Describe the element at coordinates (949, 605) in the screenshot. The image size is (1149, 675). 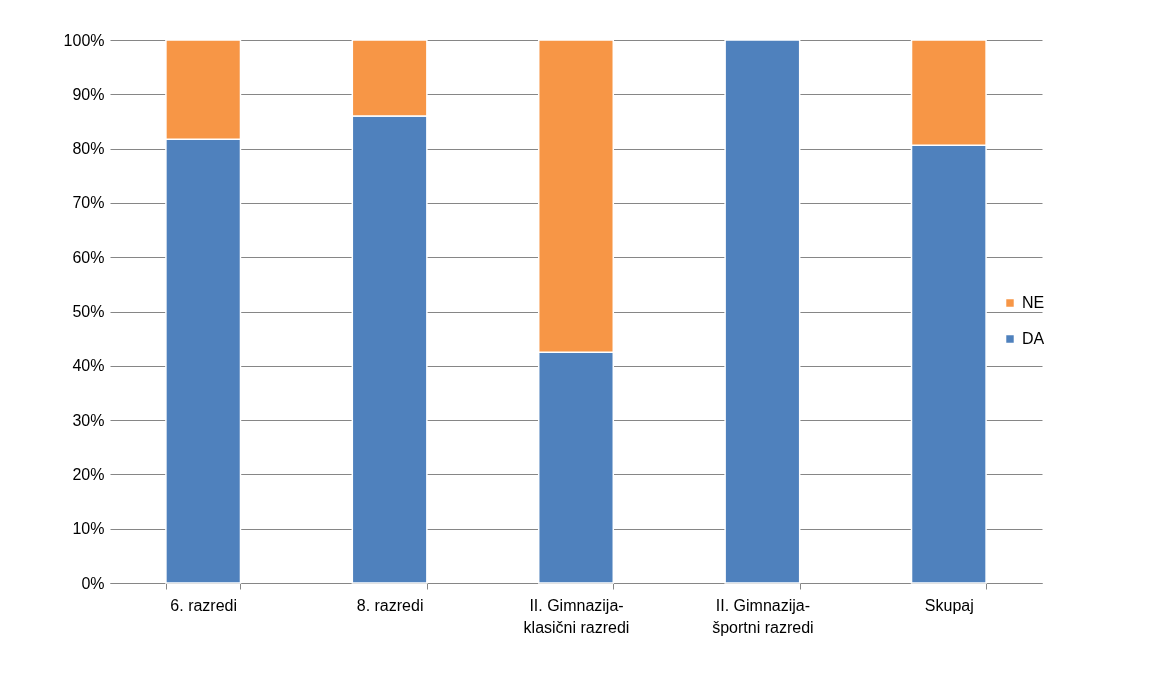
I see `x-tick-label: Skupaj` at that location.